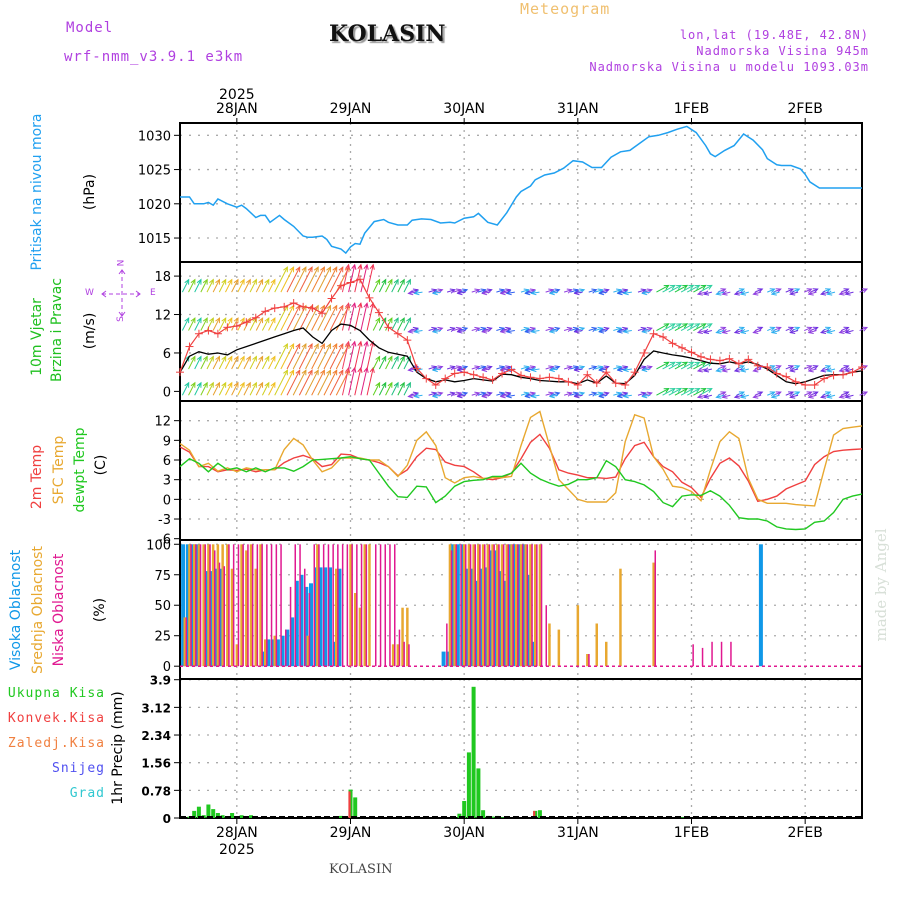  Describe the element at coordinates (237, 850) in the screenshot. I see `x-year-label-bottom: 2025` at that location.